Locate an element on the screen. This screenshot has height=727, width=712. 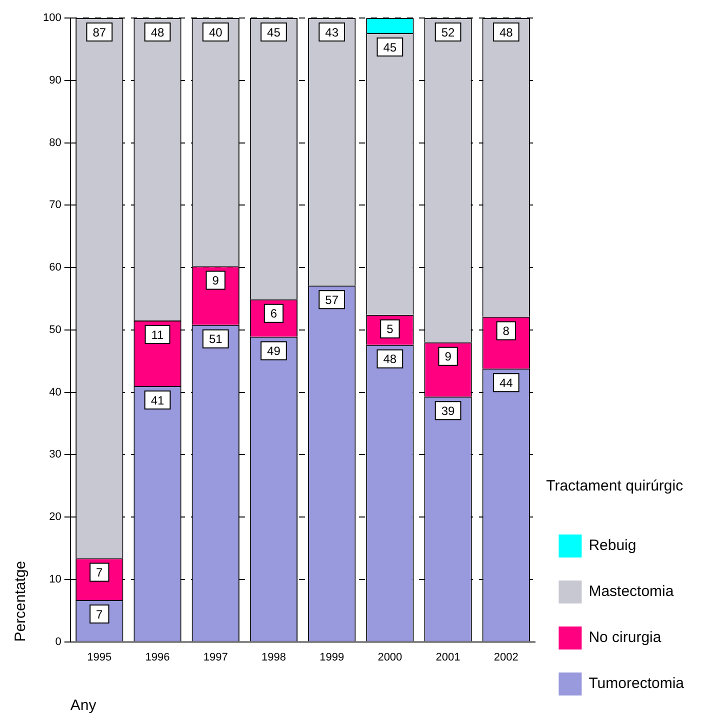
x-tick-label: 1998 is located at coordinates (273, 657).